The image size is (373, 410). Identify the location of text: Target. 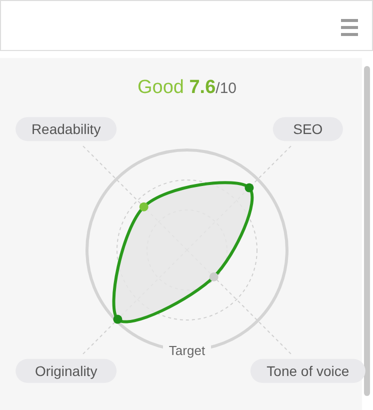
(187, 350).